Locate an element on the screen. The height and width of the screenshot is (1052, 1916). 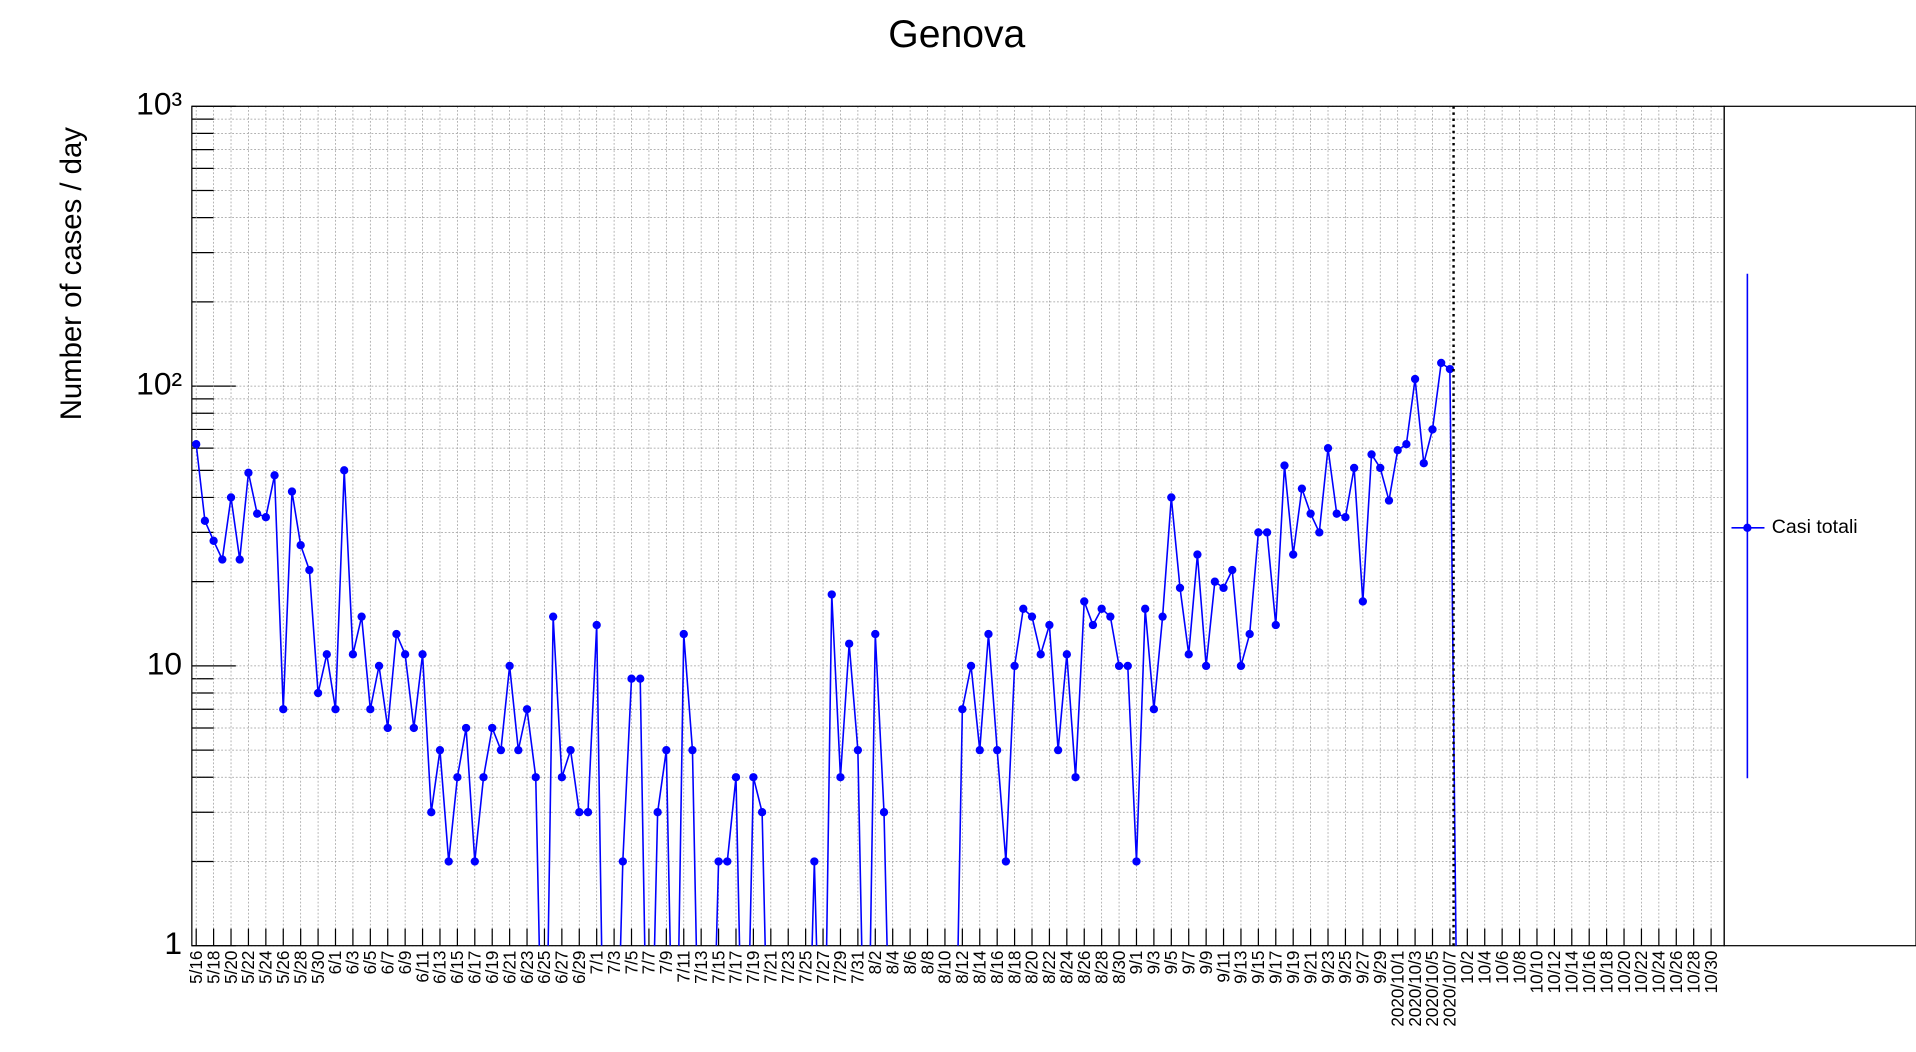
legend-marker is located at coordinates (1747, 527).